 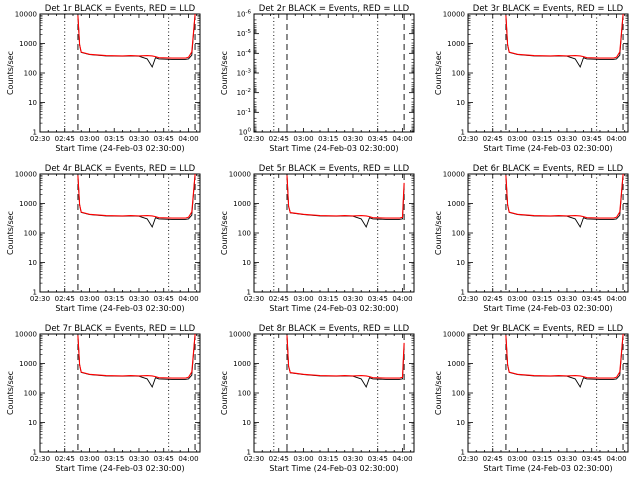 What do you see at coordinates (249, 32) in the screenshot?
I see `y-tick-exponent: -5` at bounding box center [249, 32].